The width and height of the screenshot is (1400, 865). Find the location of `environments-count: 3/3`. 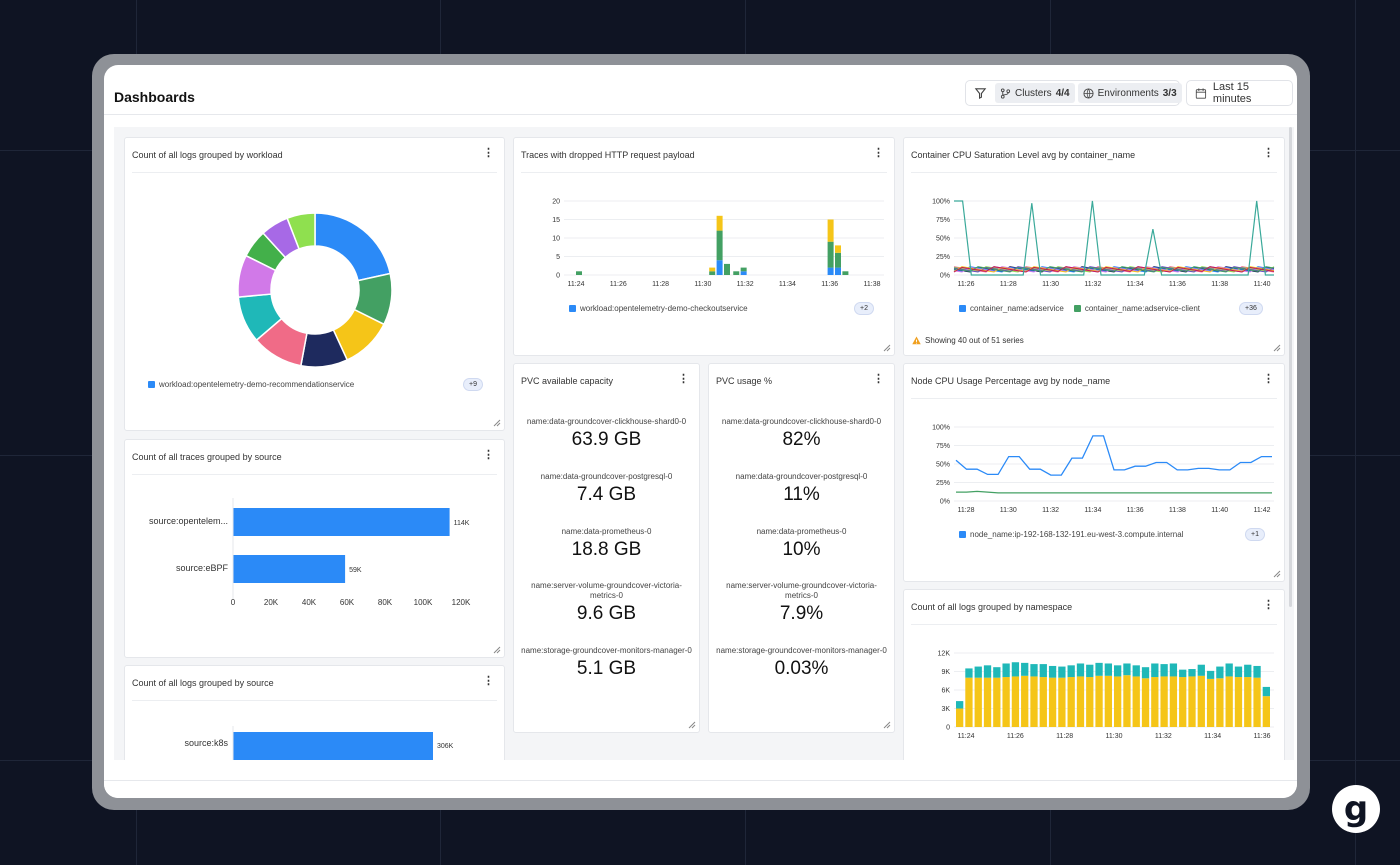

environments-count: 3/3 is located at coordinates (1169, 93).